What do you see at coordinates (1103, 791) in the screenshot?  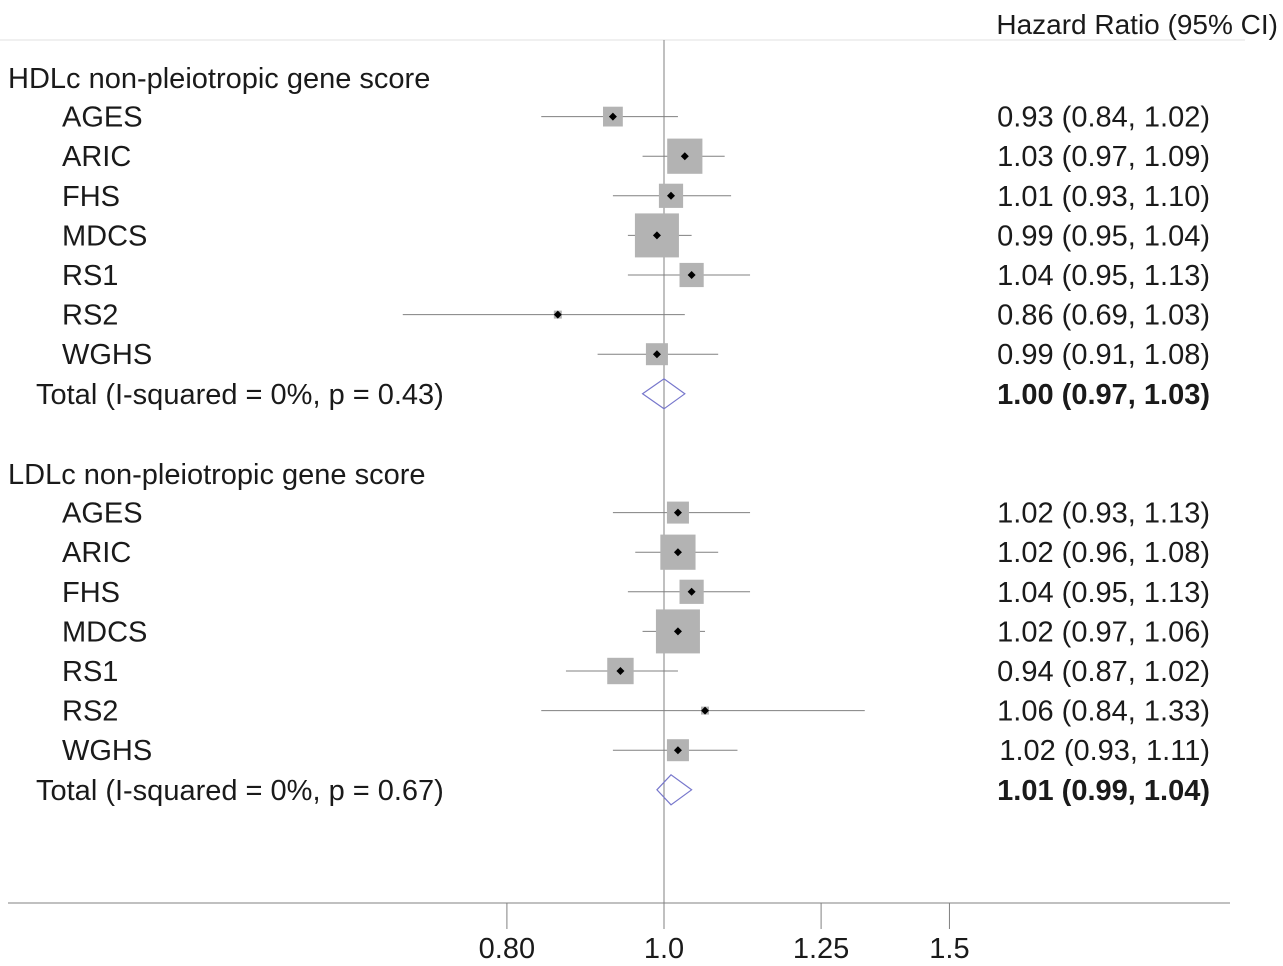 I see `total-hr-ci: 1.01 (0.99, 1.04)` at bounding box center [1103, 791].